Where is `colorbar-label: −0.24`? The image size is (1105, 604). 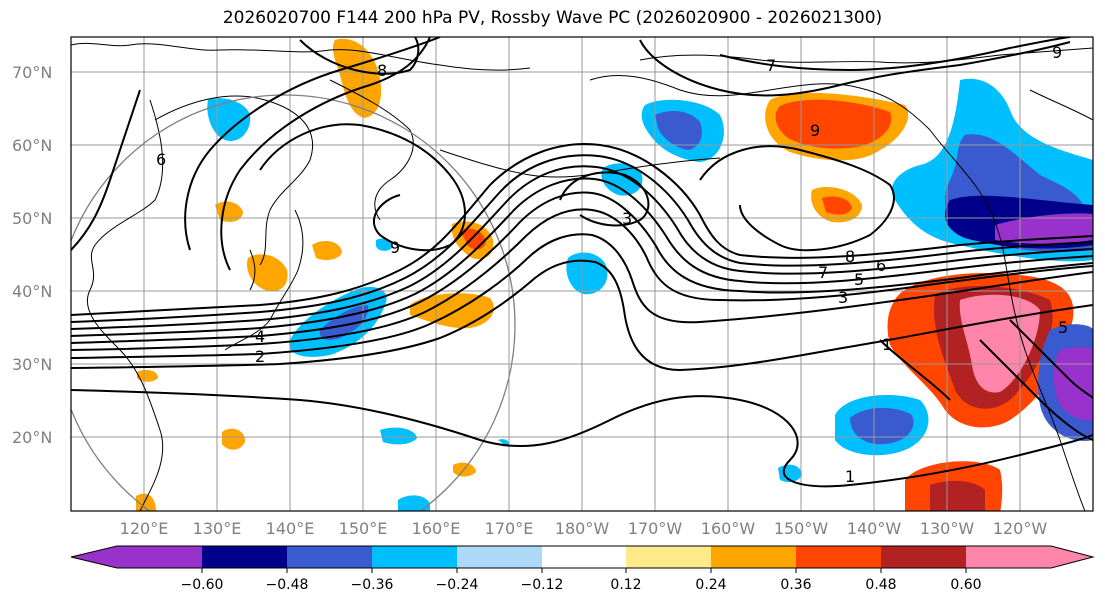 colorbar-label: −0.24 is located at coordinates (457, 585).